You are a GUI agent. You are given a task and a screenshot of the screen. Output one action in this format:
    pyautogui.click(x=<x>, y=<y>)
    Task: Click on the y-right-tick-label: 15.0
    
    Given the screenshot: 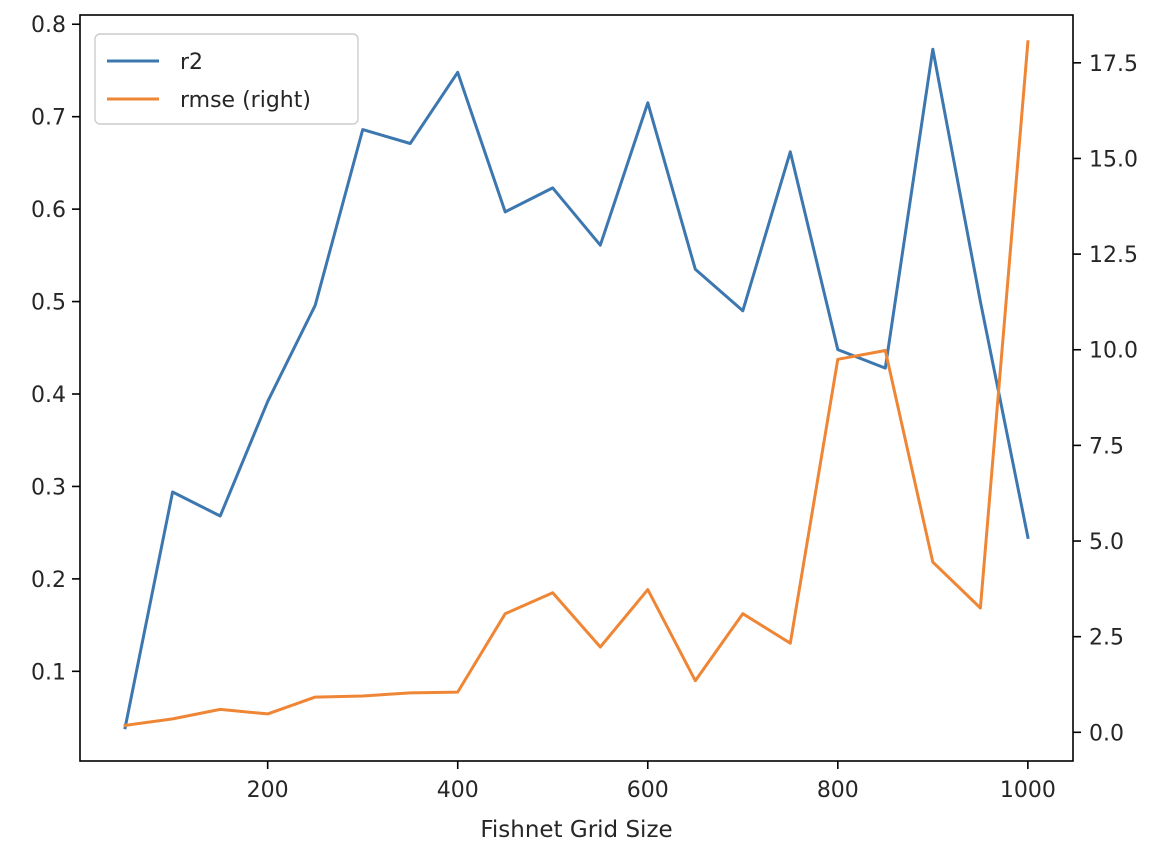 What is the action you would take?
    pyautogui.click(x=1113, y=159)
    